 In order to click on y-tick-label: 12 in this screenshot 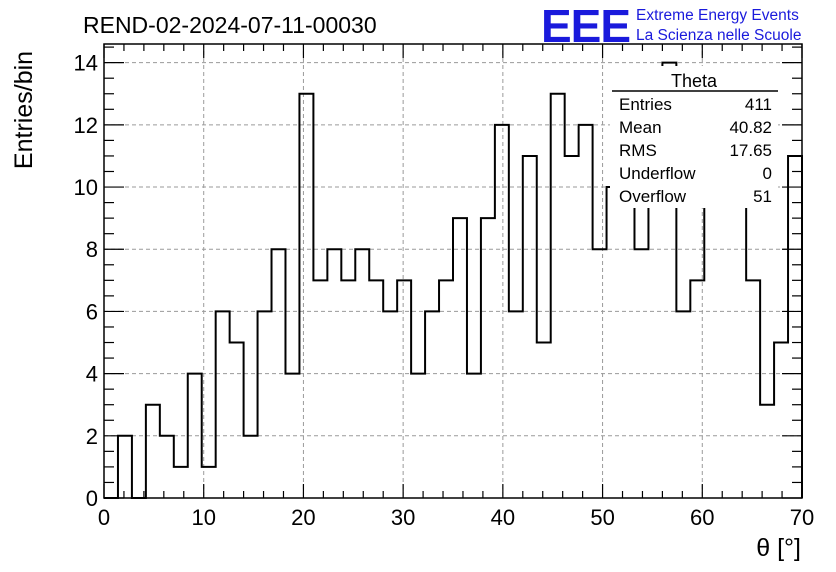, I will do `click(86, 125)`.